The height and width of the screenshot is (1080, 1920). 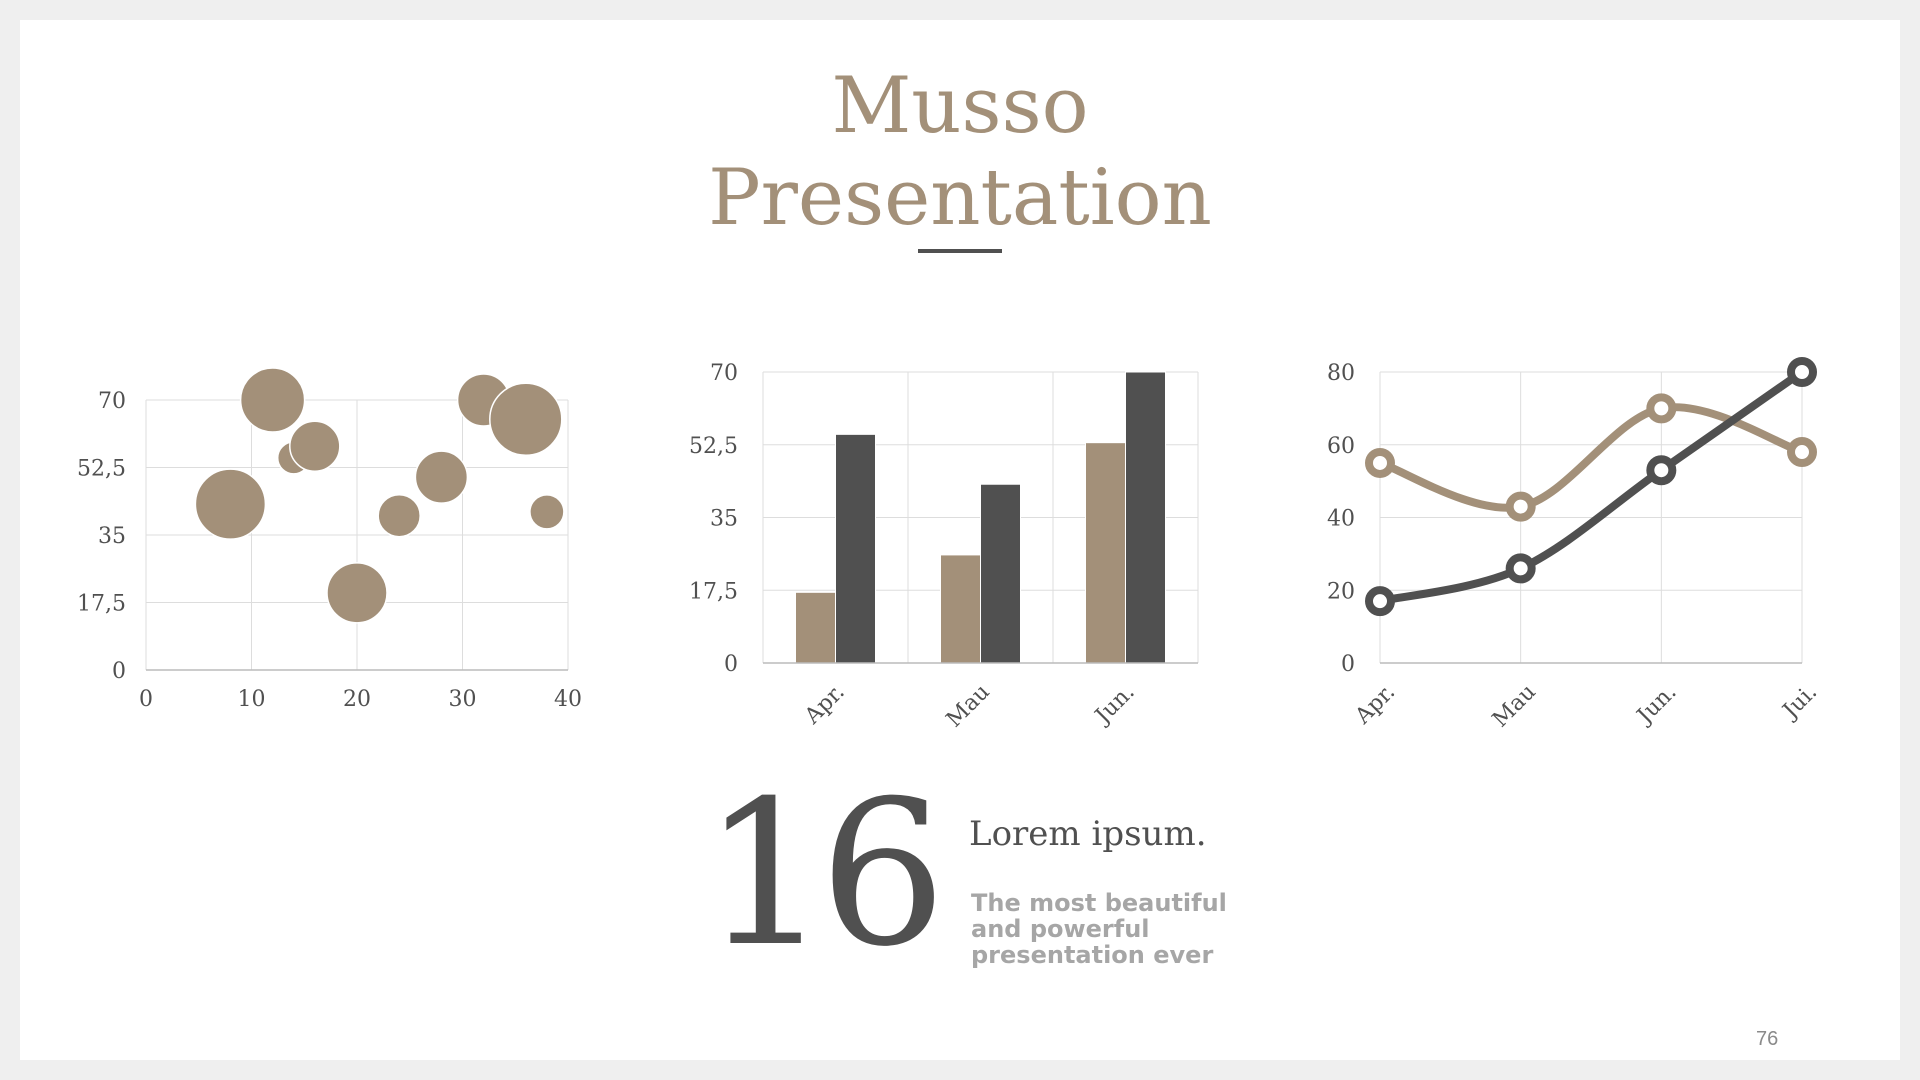 What do you see at coordinates (1341, 519) in the screenshot?
I see `y-tick-label: 40` at bounding box center [1341, 519].